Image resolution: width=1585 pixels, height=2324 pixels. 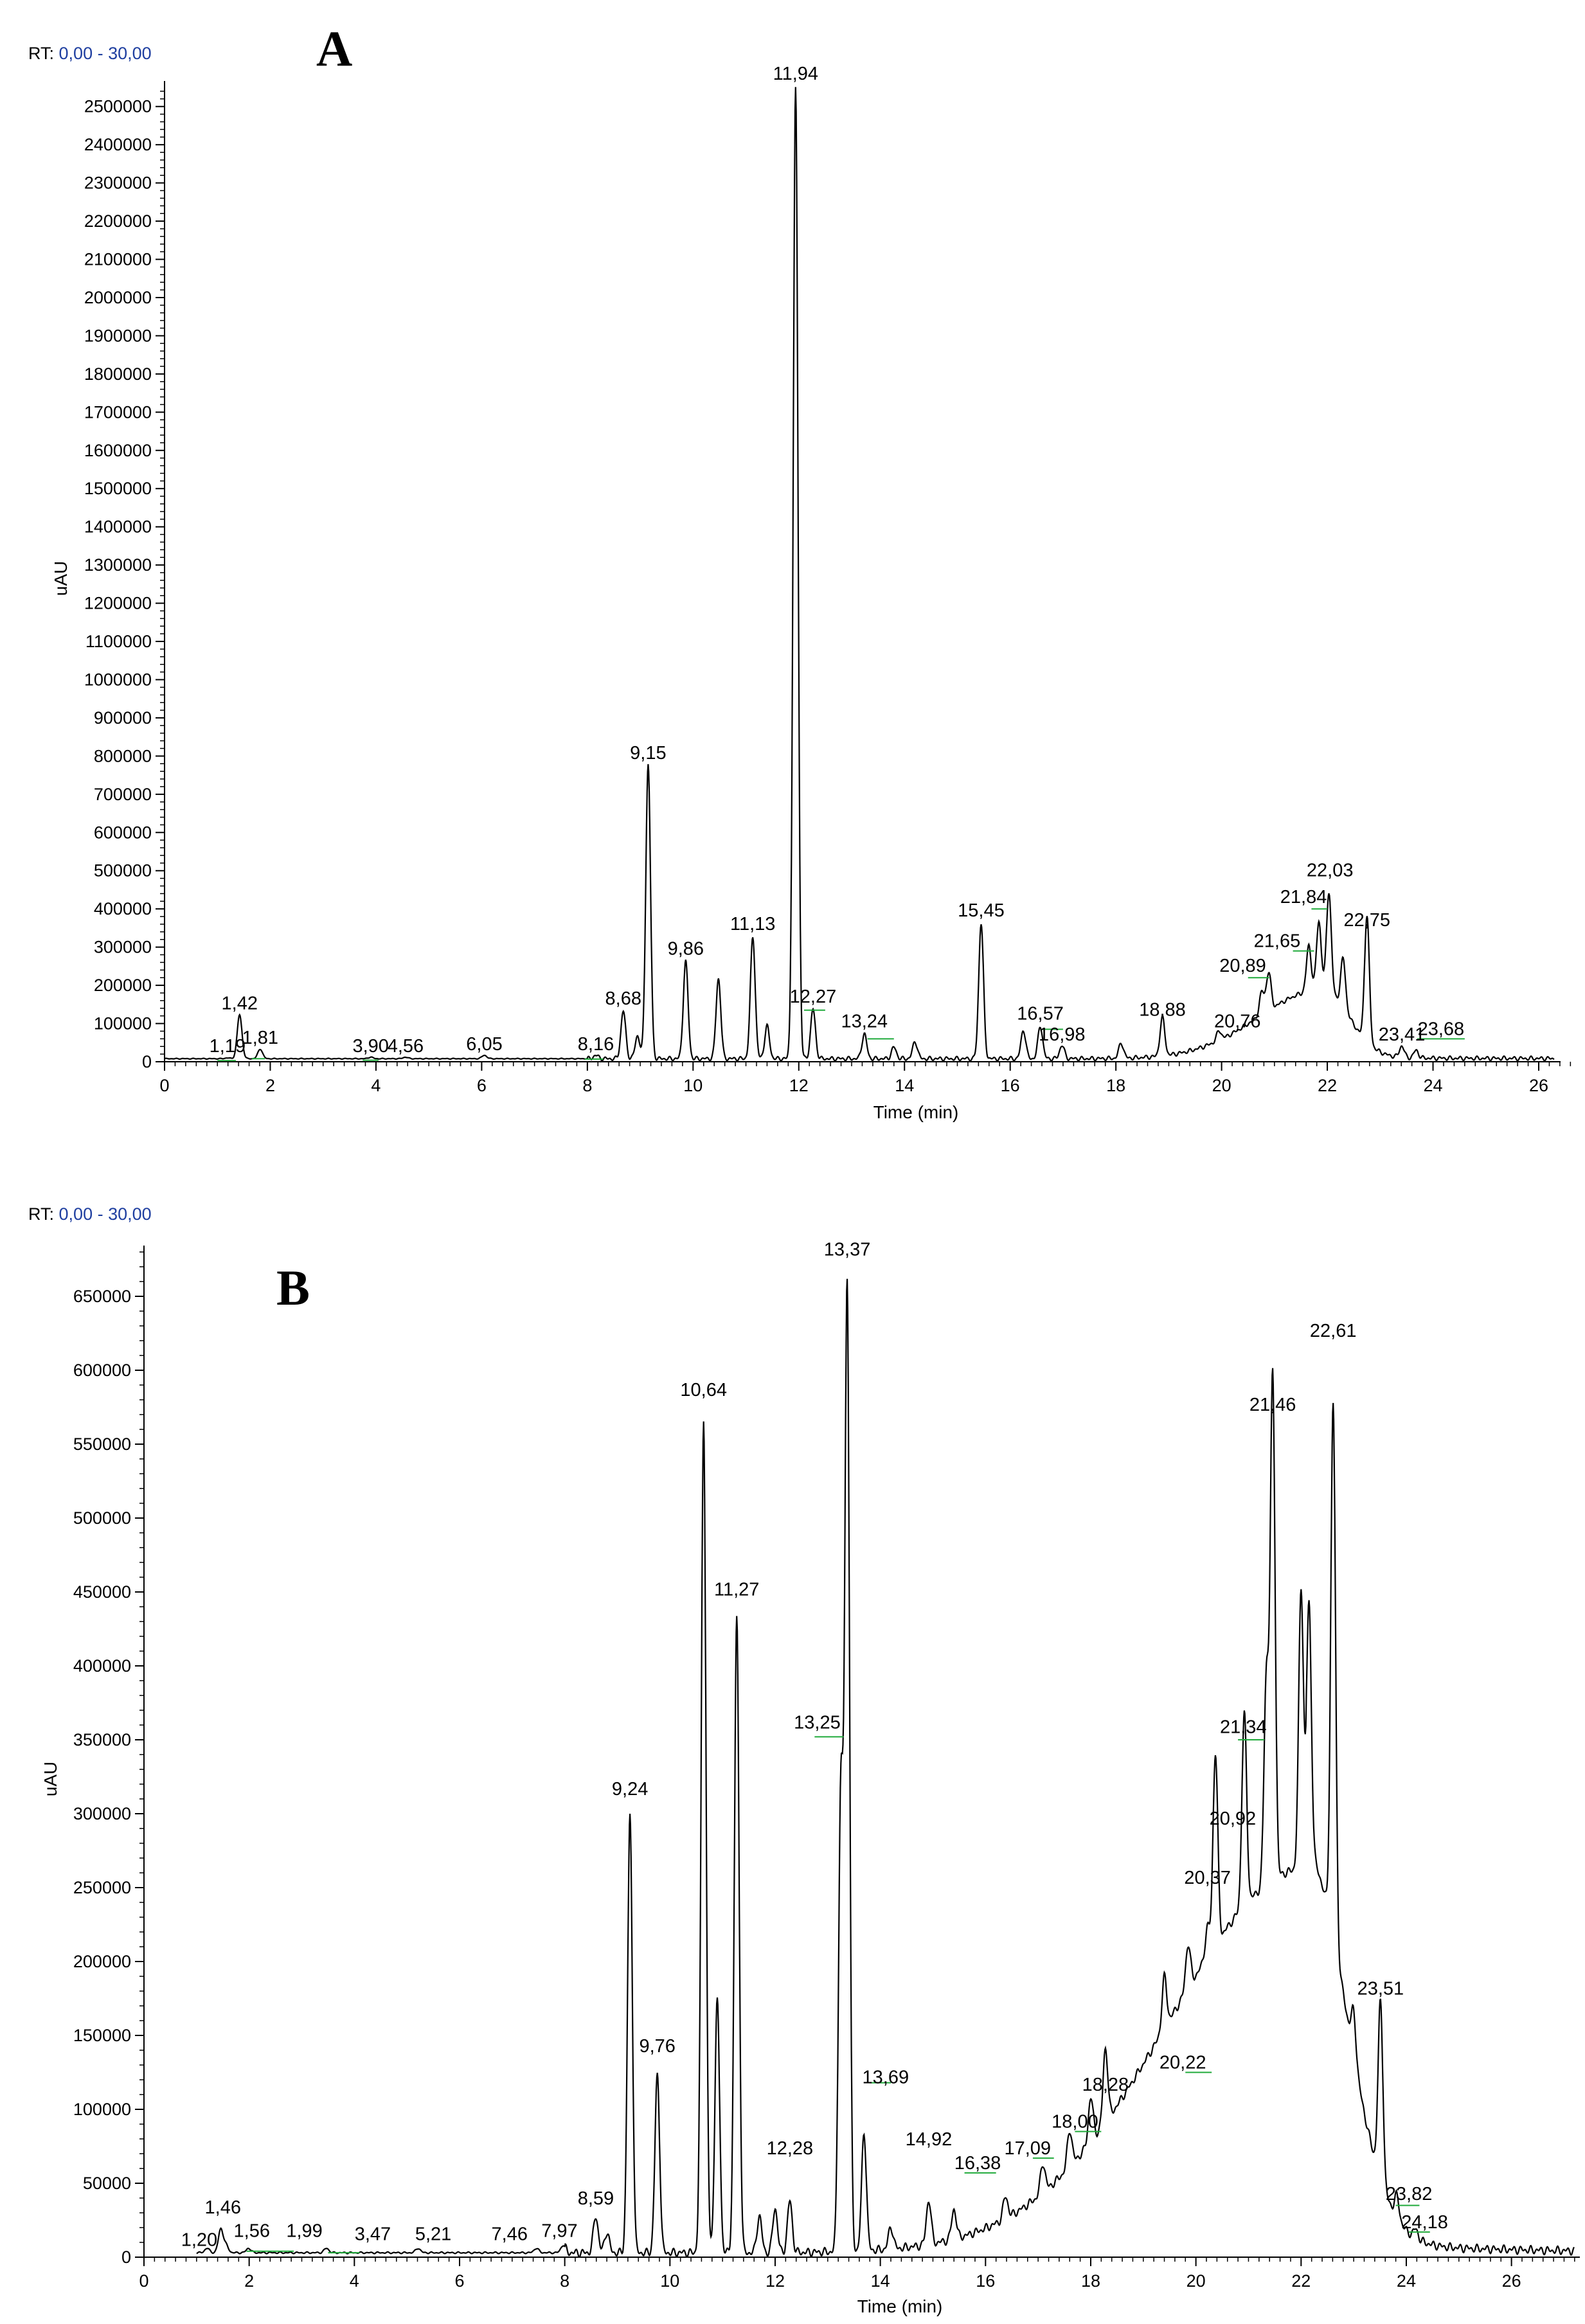 I want to click on x-axis-title-a: Time (min), so click(x=916, y=1112).